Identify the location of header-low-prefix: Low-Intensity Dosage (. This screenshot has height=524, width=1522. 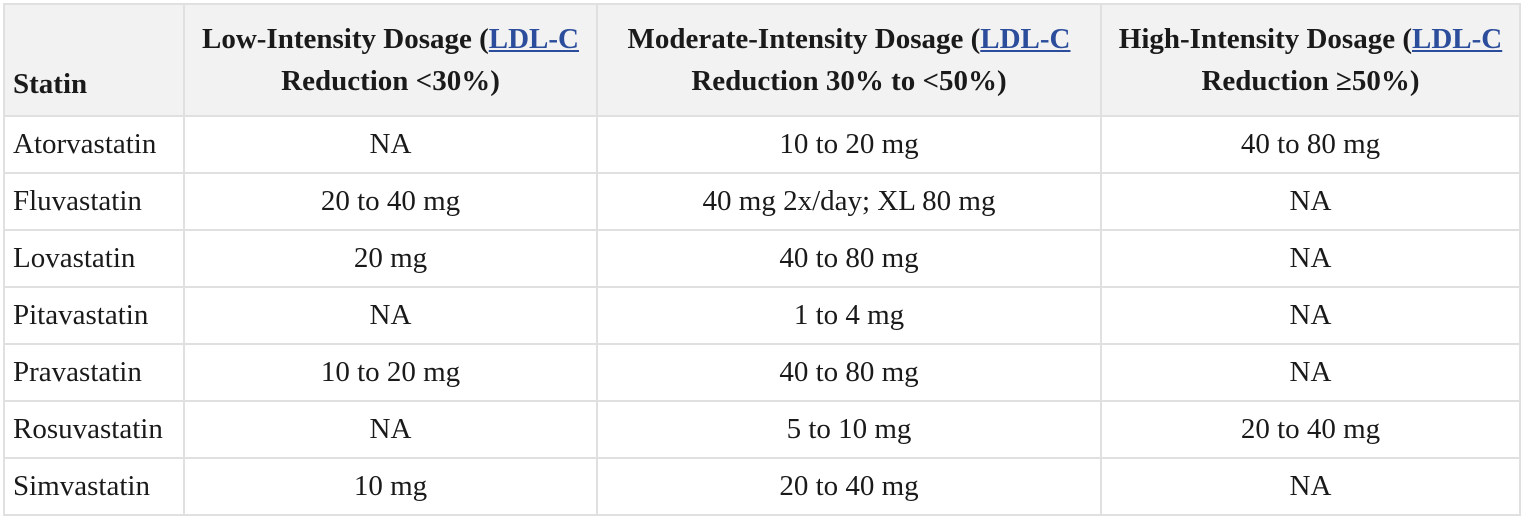
(345, 39).